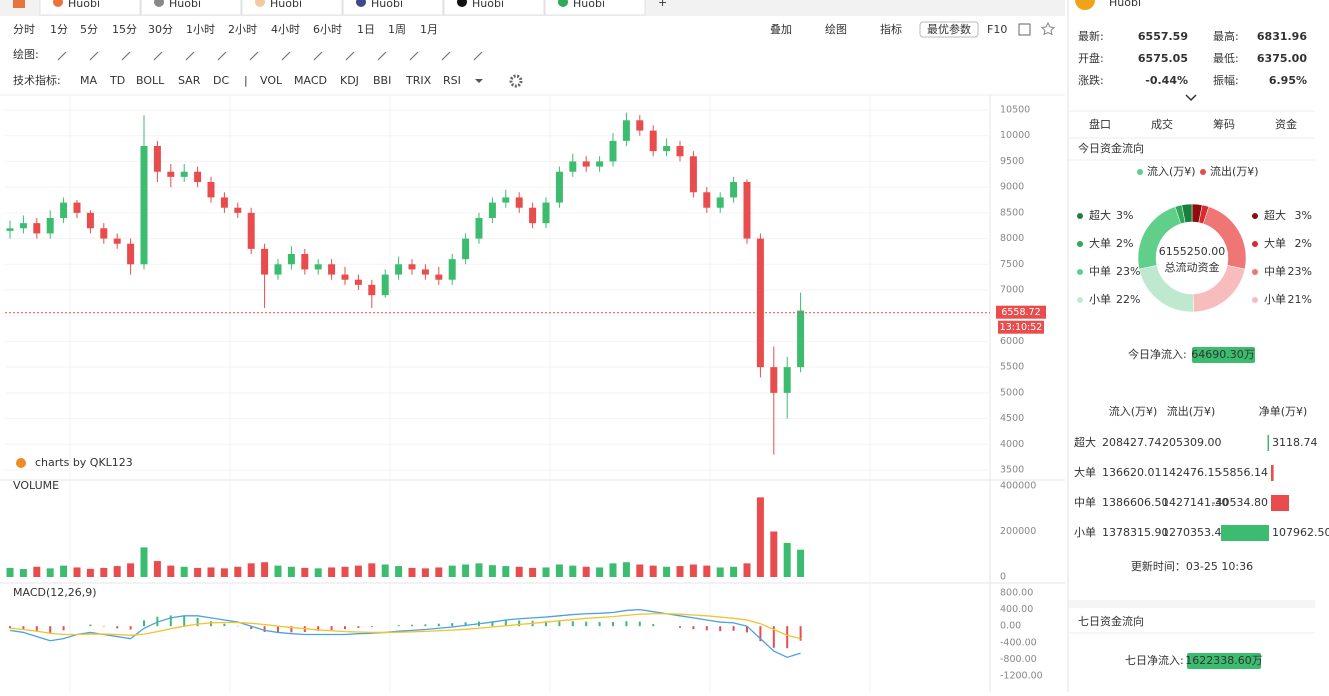 The image size is (1329, 696). I want to click on donut-in-name: 中单, so click(1100, 271).